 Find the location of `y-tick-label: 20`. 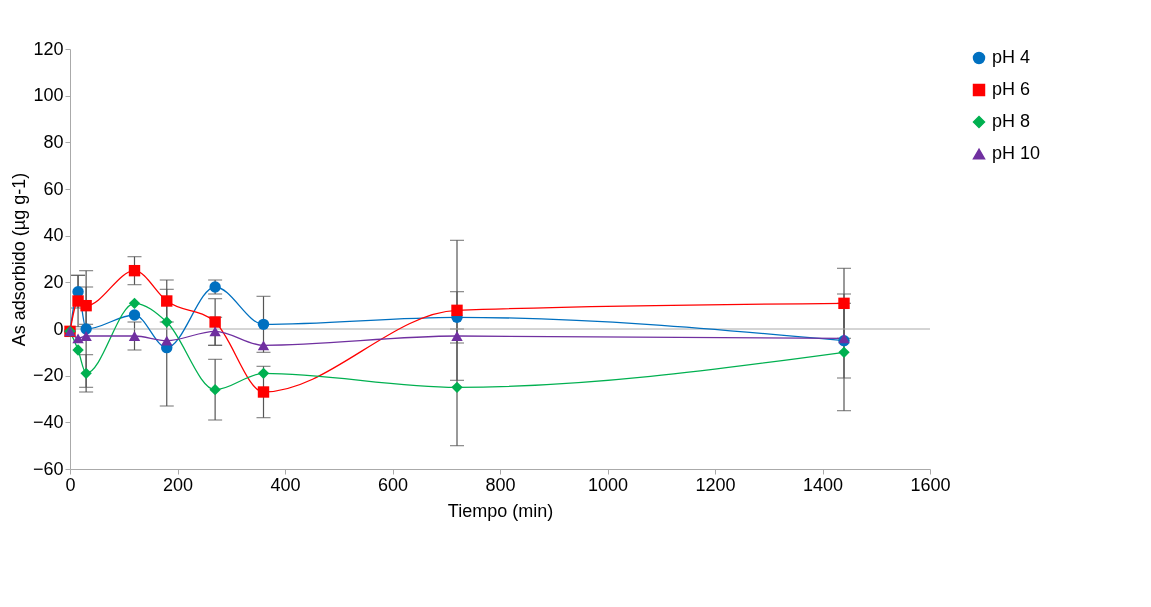

y-tick-label: 20 is located at coordinates (53, 281).